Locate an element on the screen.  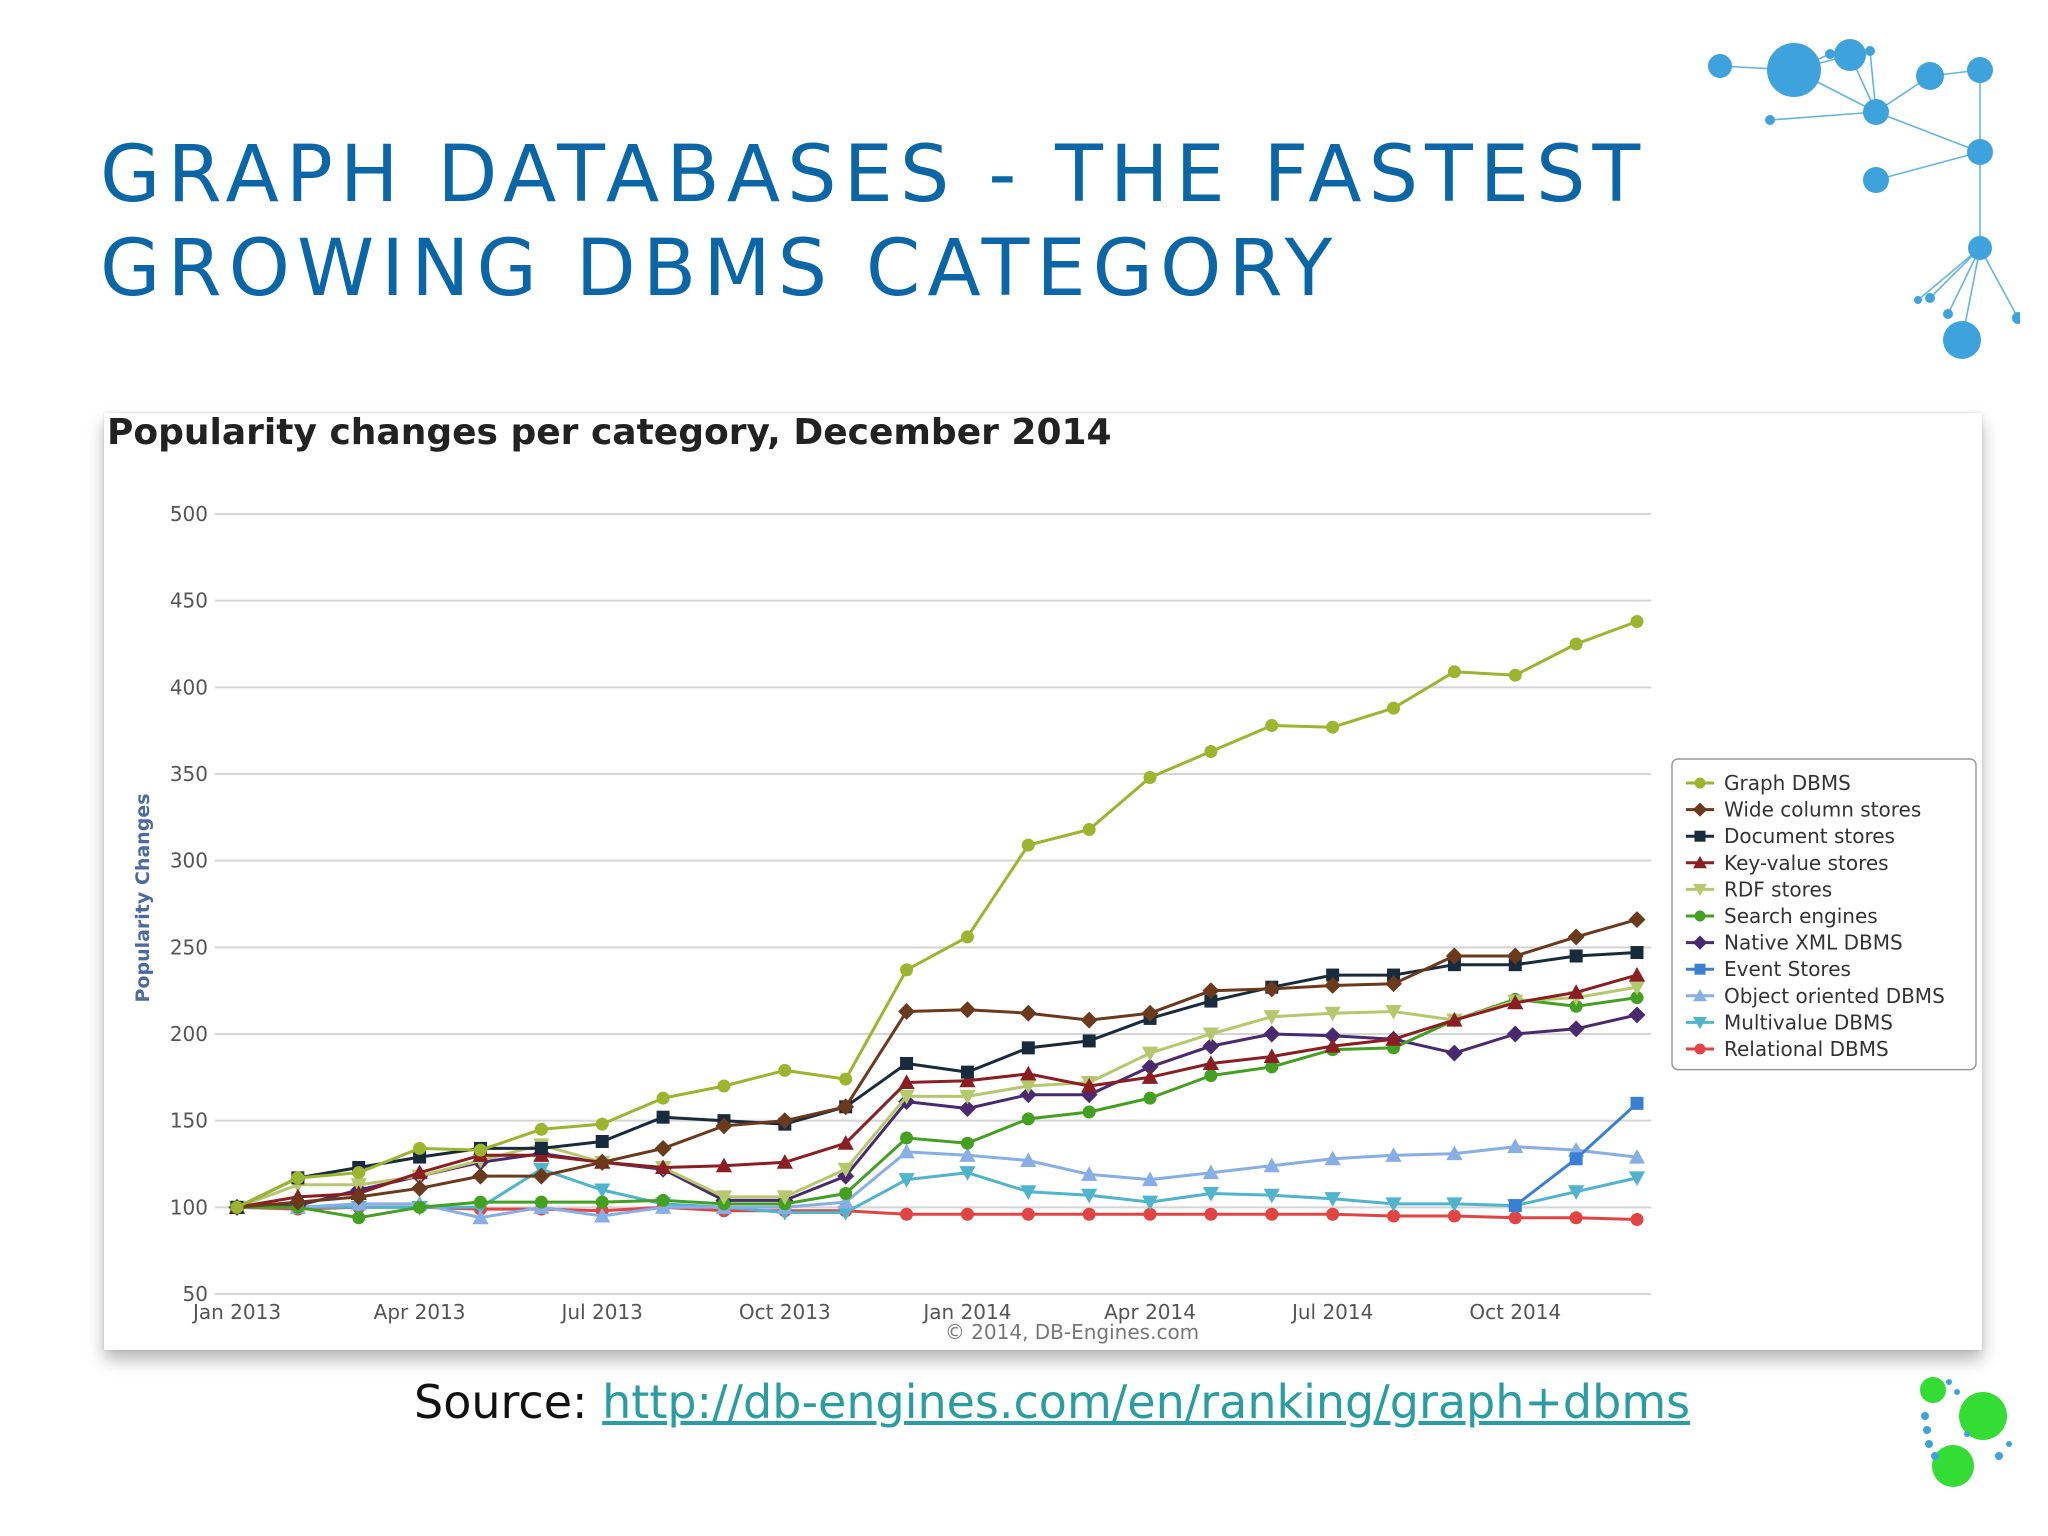
series-wide-column-stores is located at coordinates (937, 1063).